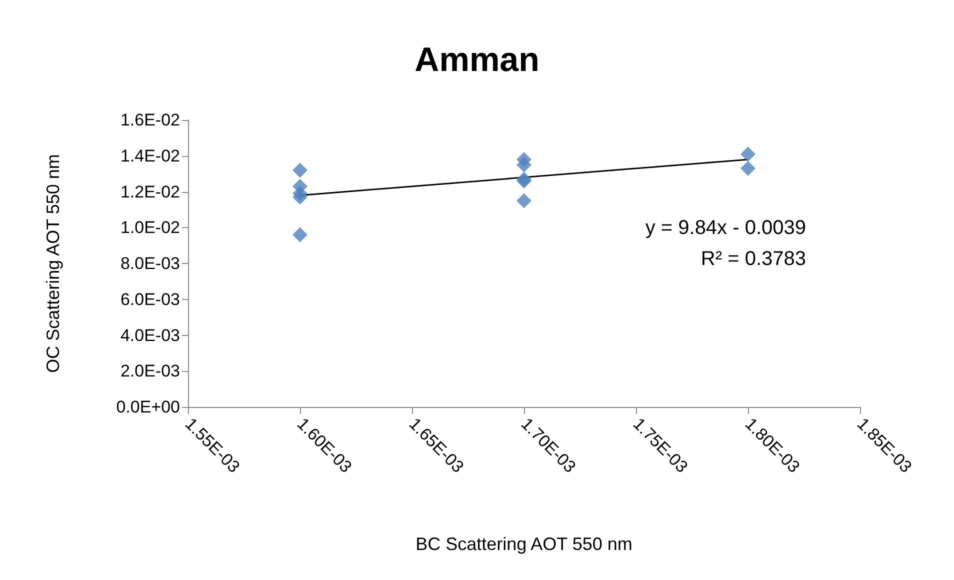 The image size is (954, 580). I want to click on y-tick-label: 4.0E-03, so click(150, 335).